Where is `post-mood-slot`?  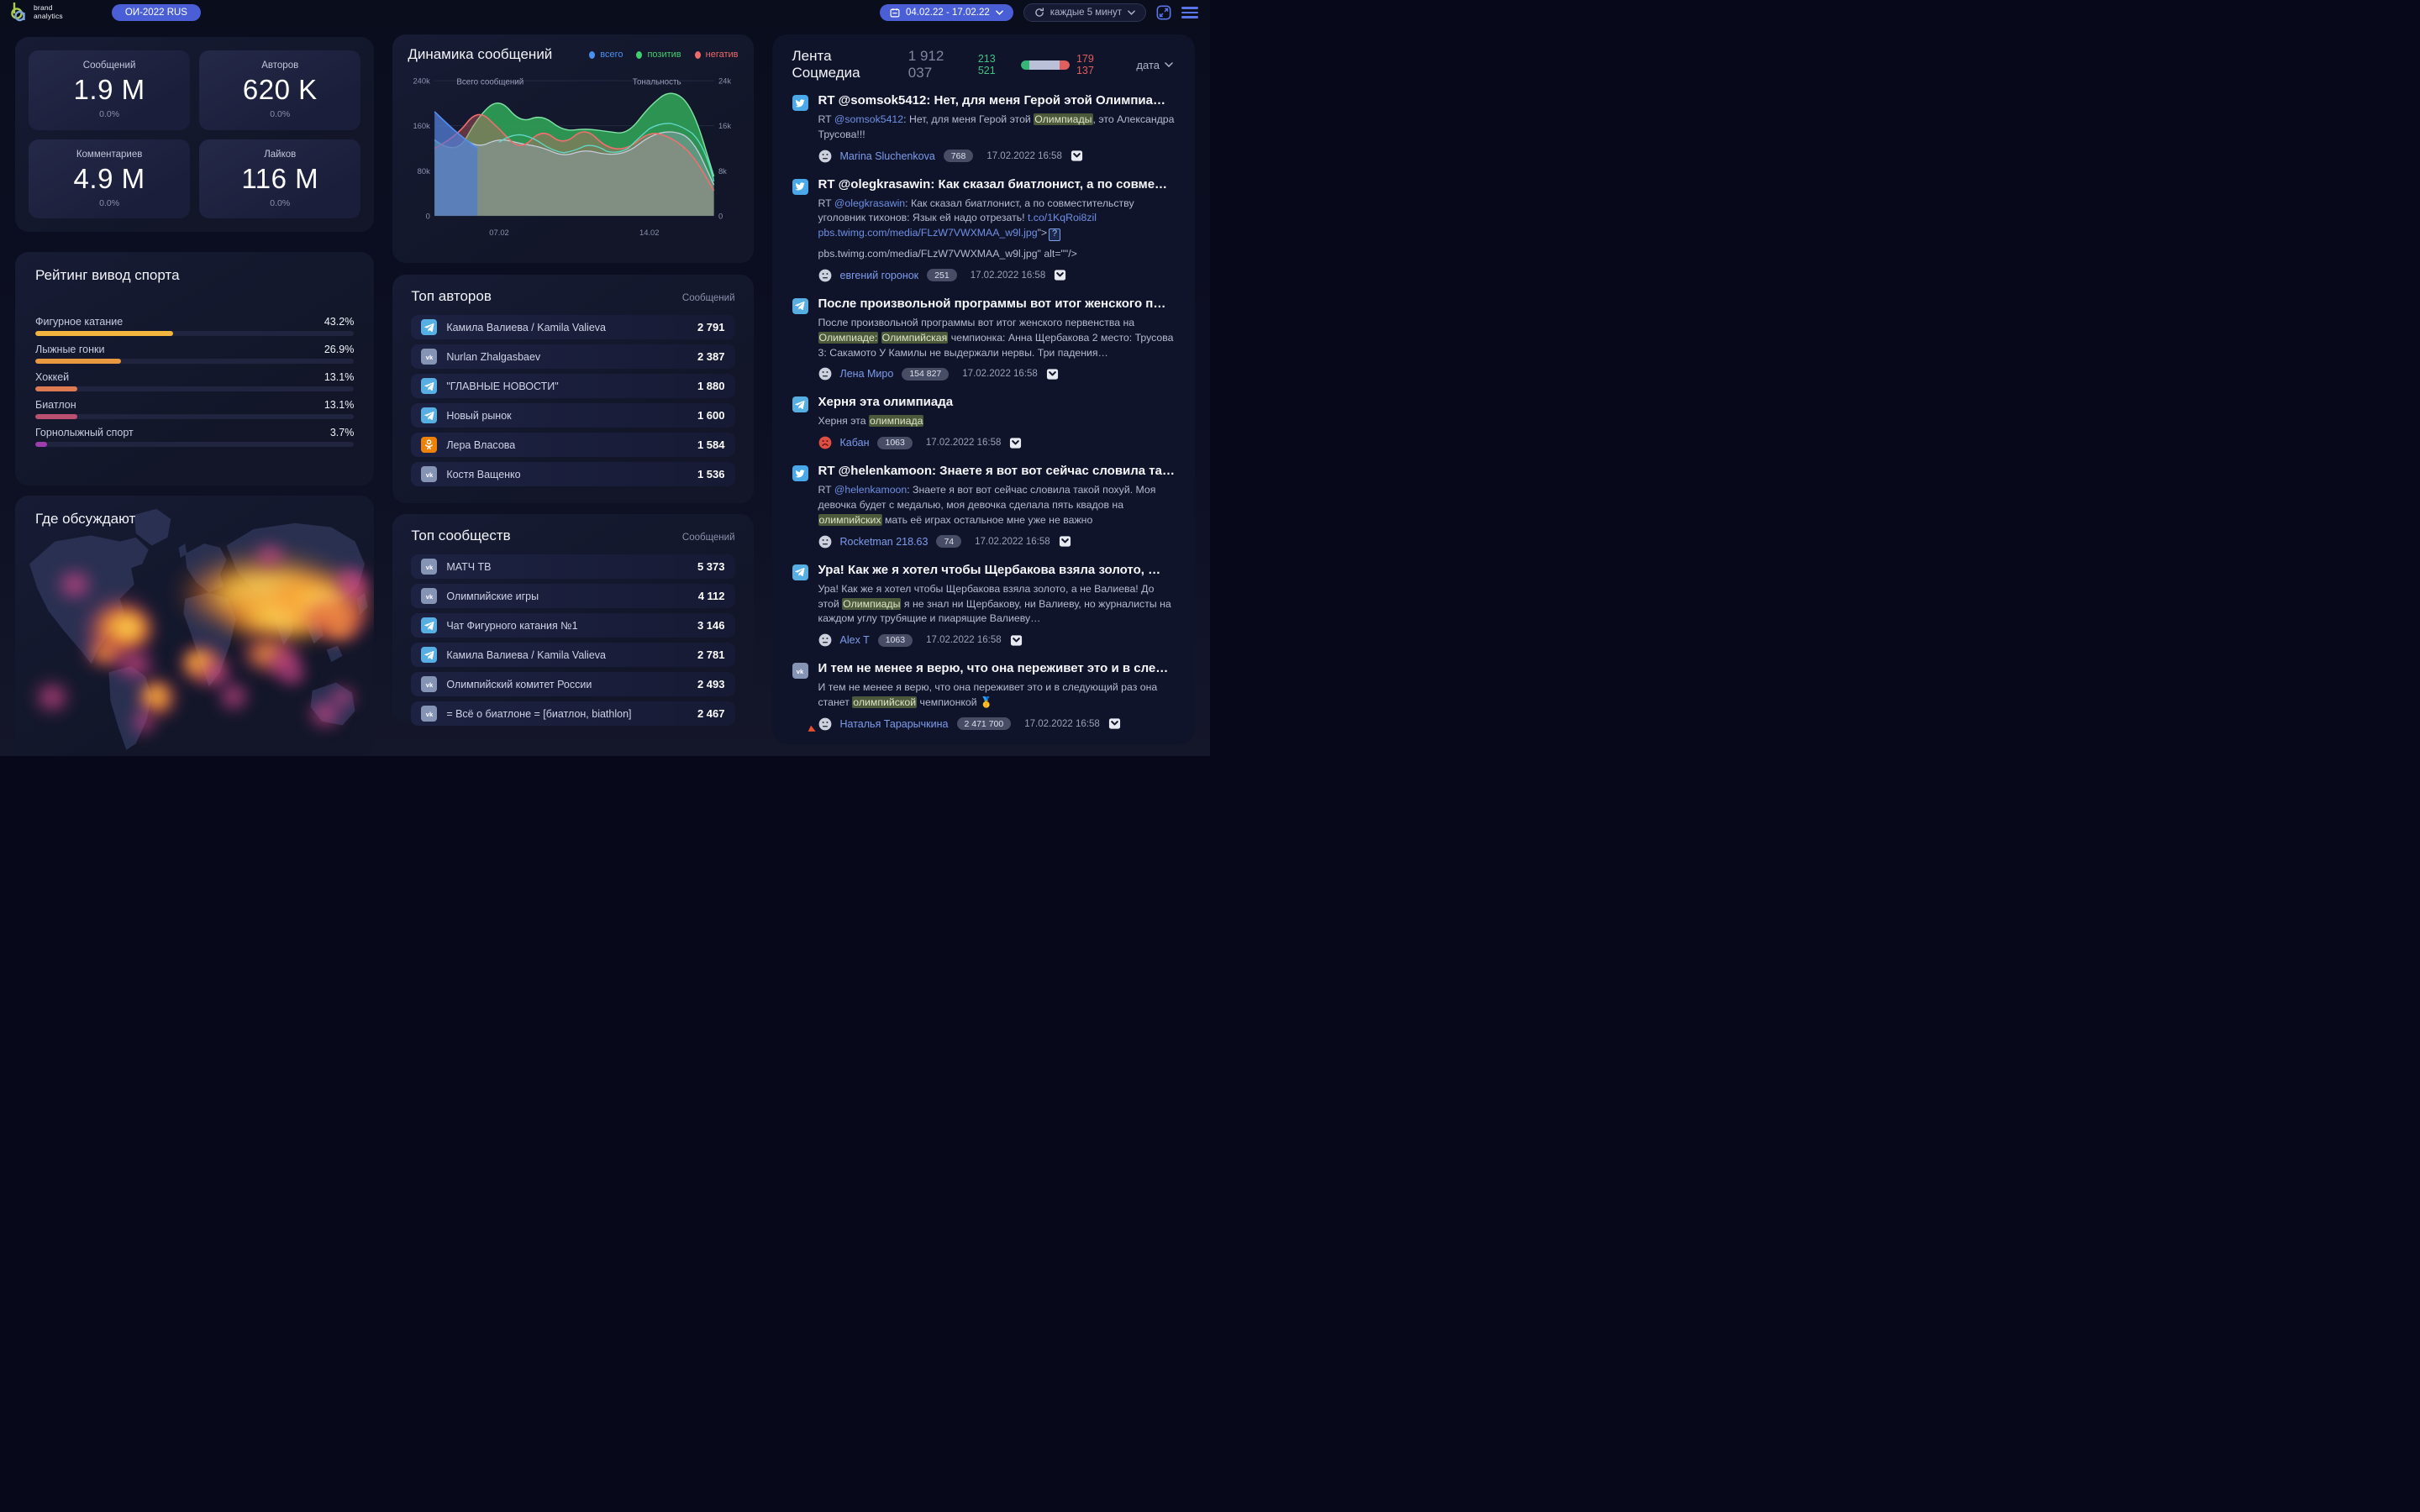
post-mood-slot is located at coordinates (825, 724).